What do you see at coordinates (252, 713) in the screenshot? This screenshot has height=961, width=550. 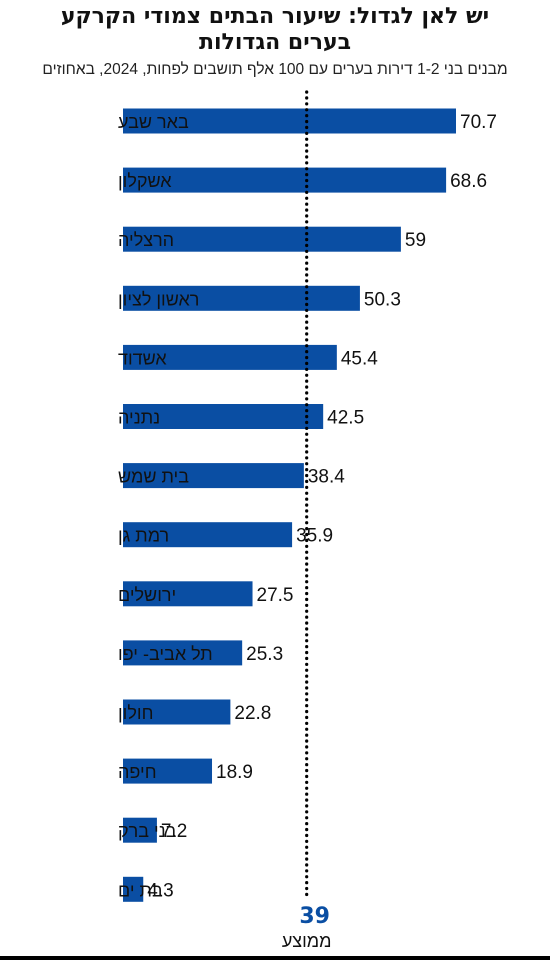 I see `value-label: 22.8` at bounding box center [252, 713].